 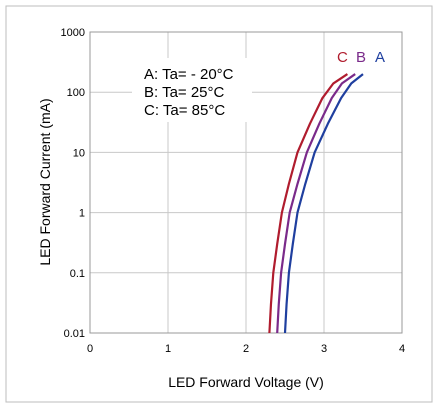 I want to click on y-tick-label: 10, so click(x=79, y=153).